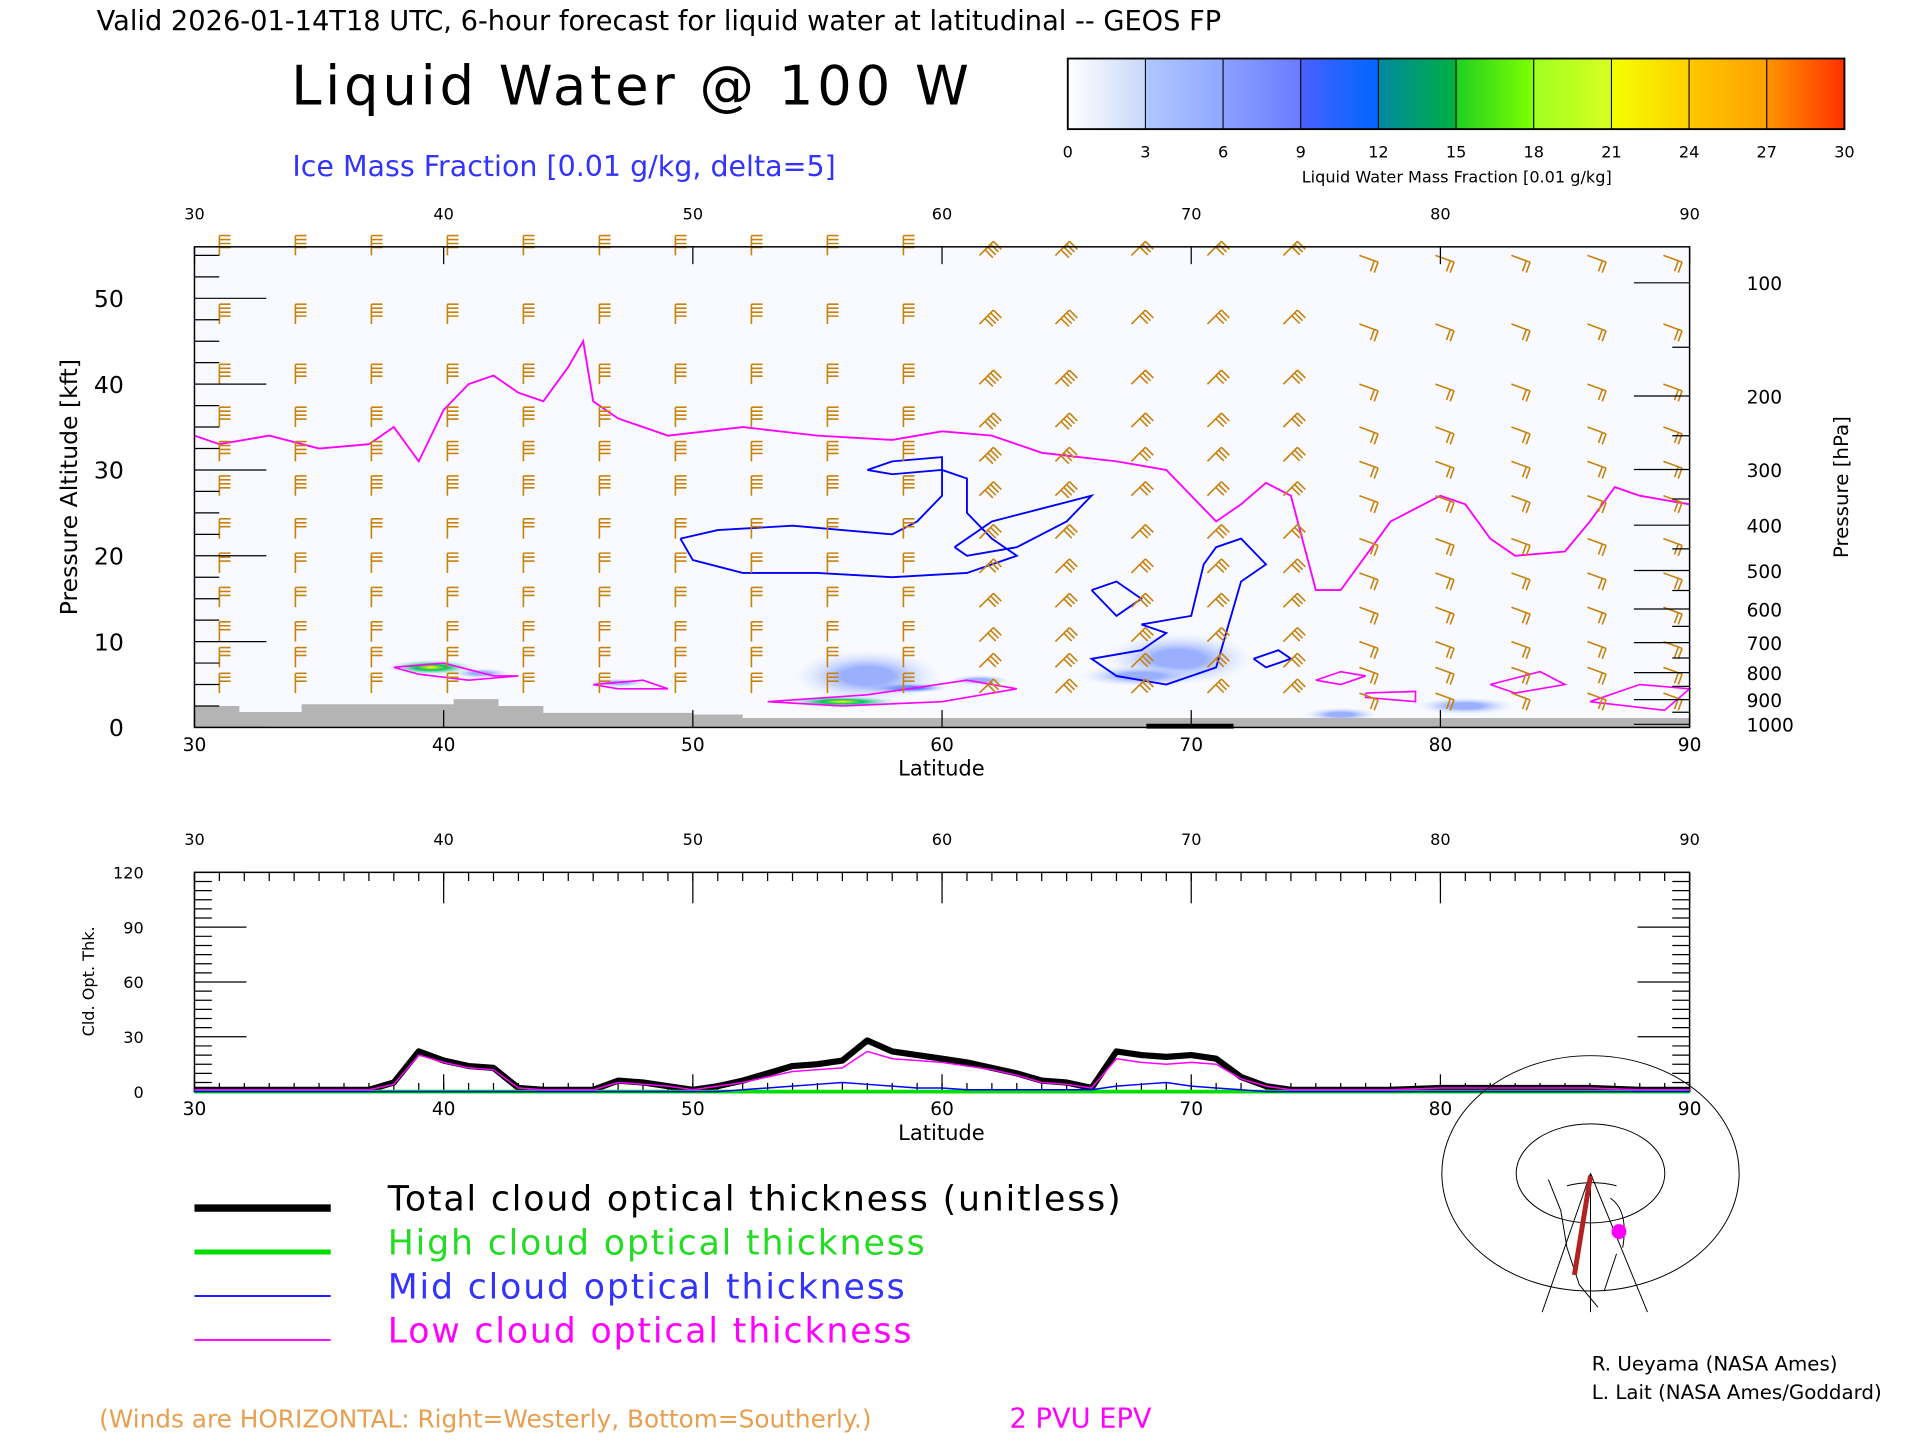  Describe the element at coordinates (1689, 152) in the screenshot. I see `colorbar-tick: 24` at that location.